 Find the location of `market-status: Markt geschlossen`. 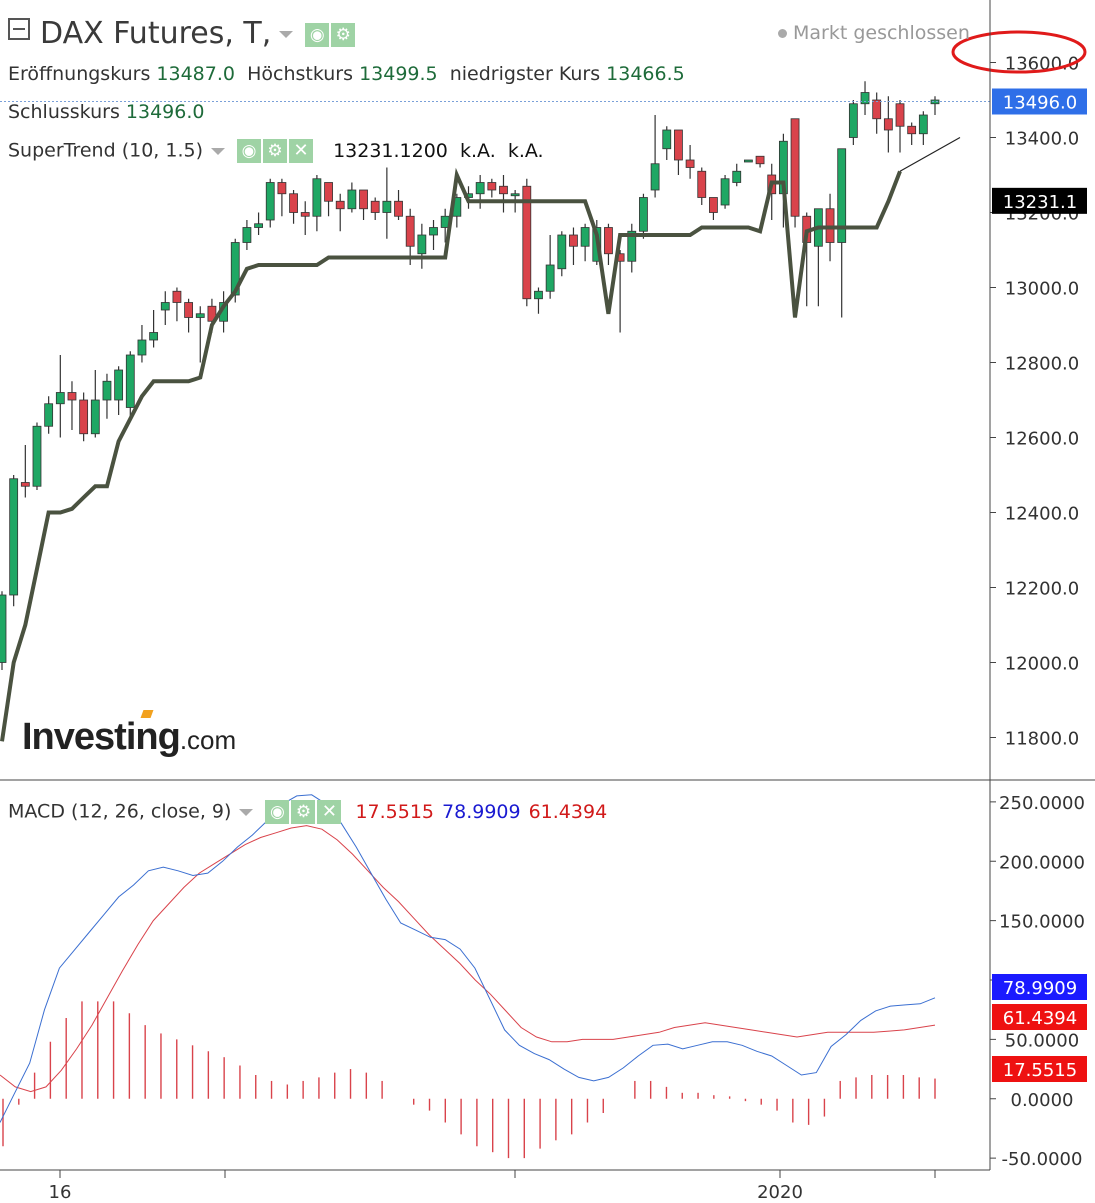

market-status: Markt geschlossen is located at coordinates (874, 33).